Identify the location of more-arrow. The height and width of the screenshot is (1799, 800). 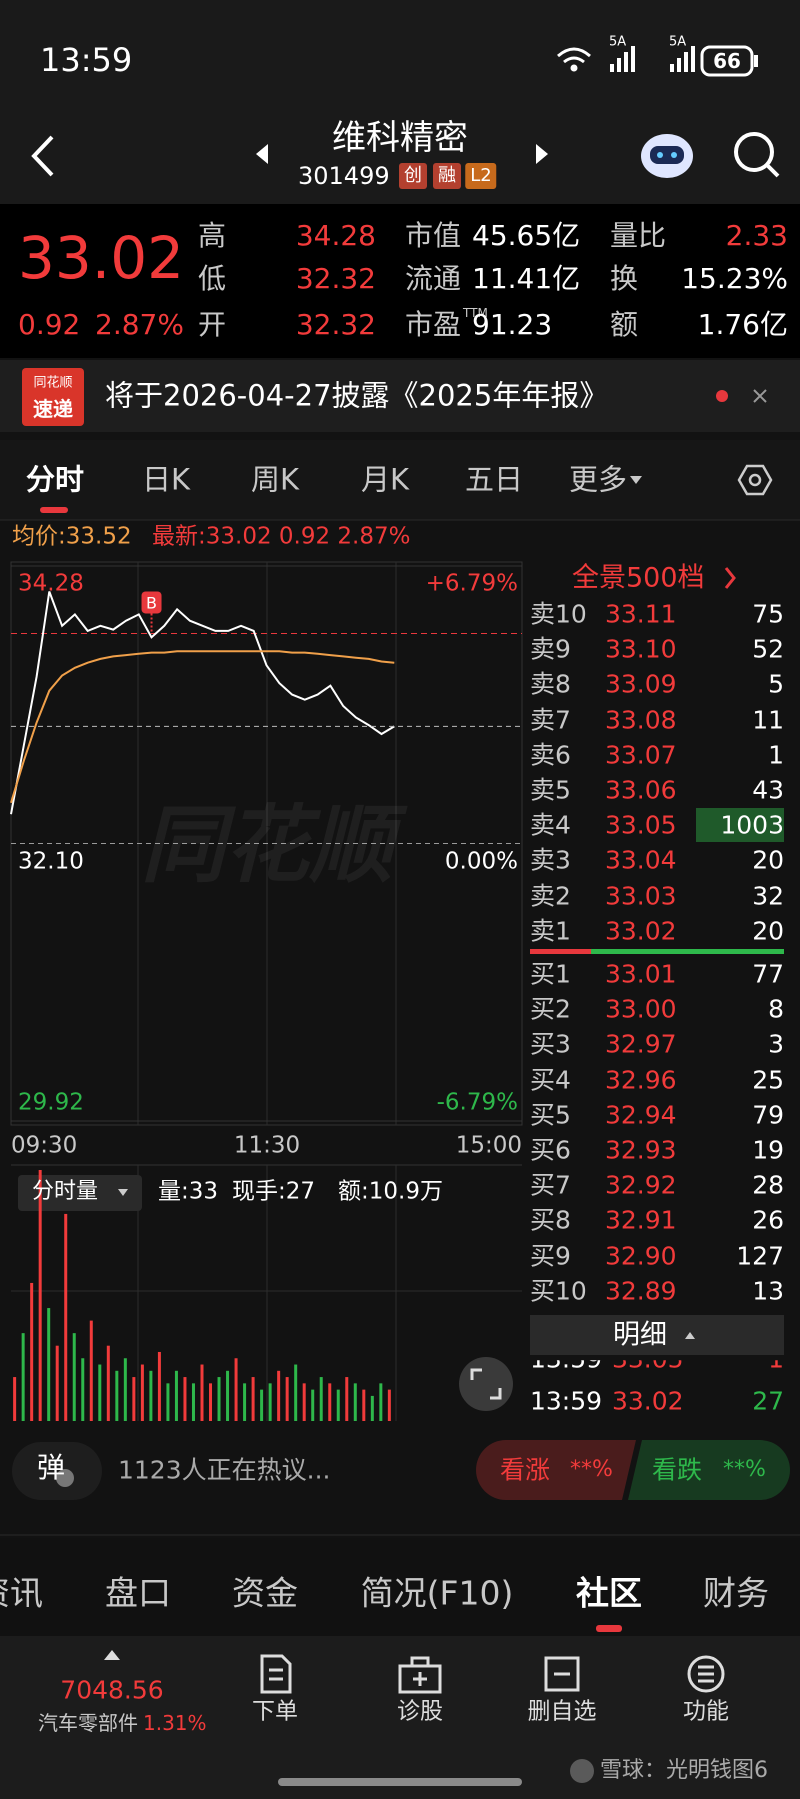
(730, 578).